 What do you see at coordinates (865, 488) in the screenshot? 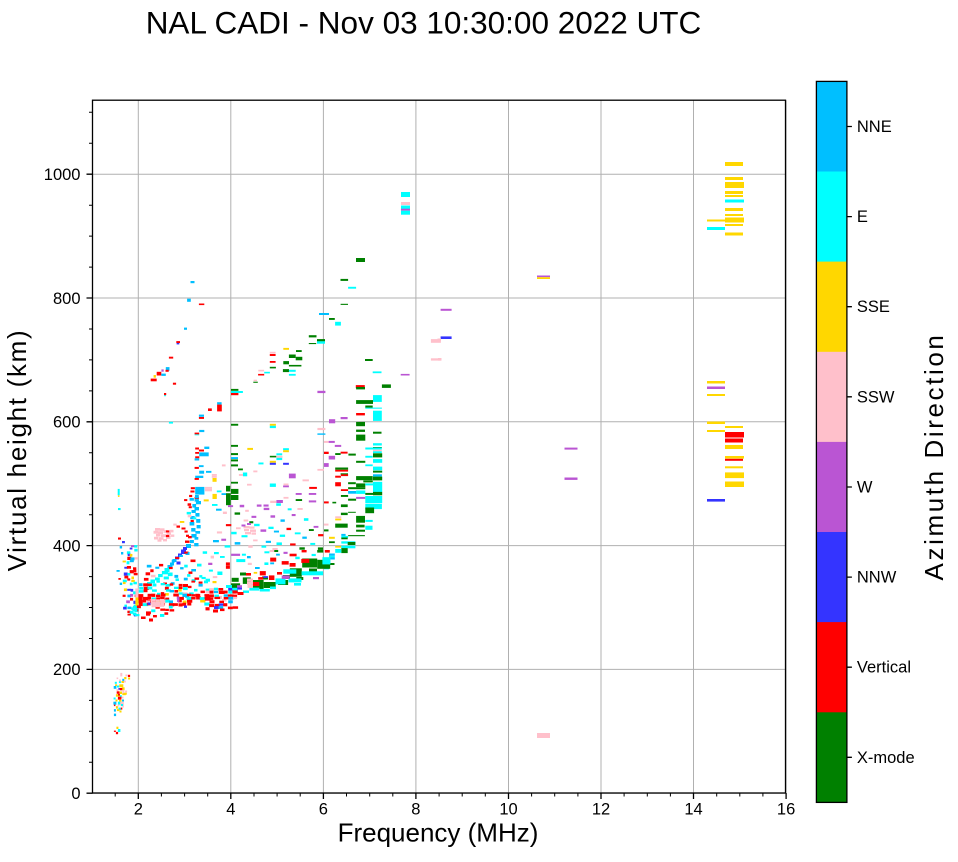
I see `svg-text: W` at bounding box center [865, 488].